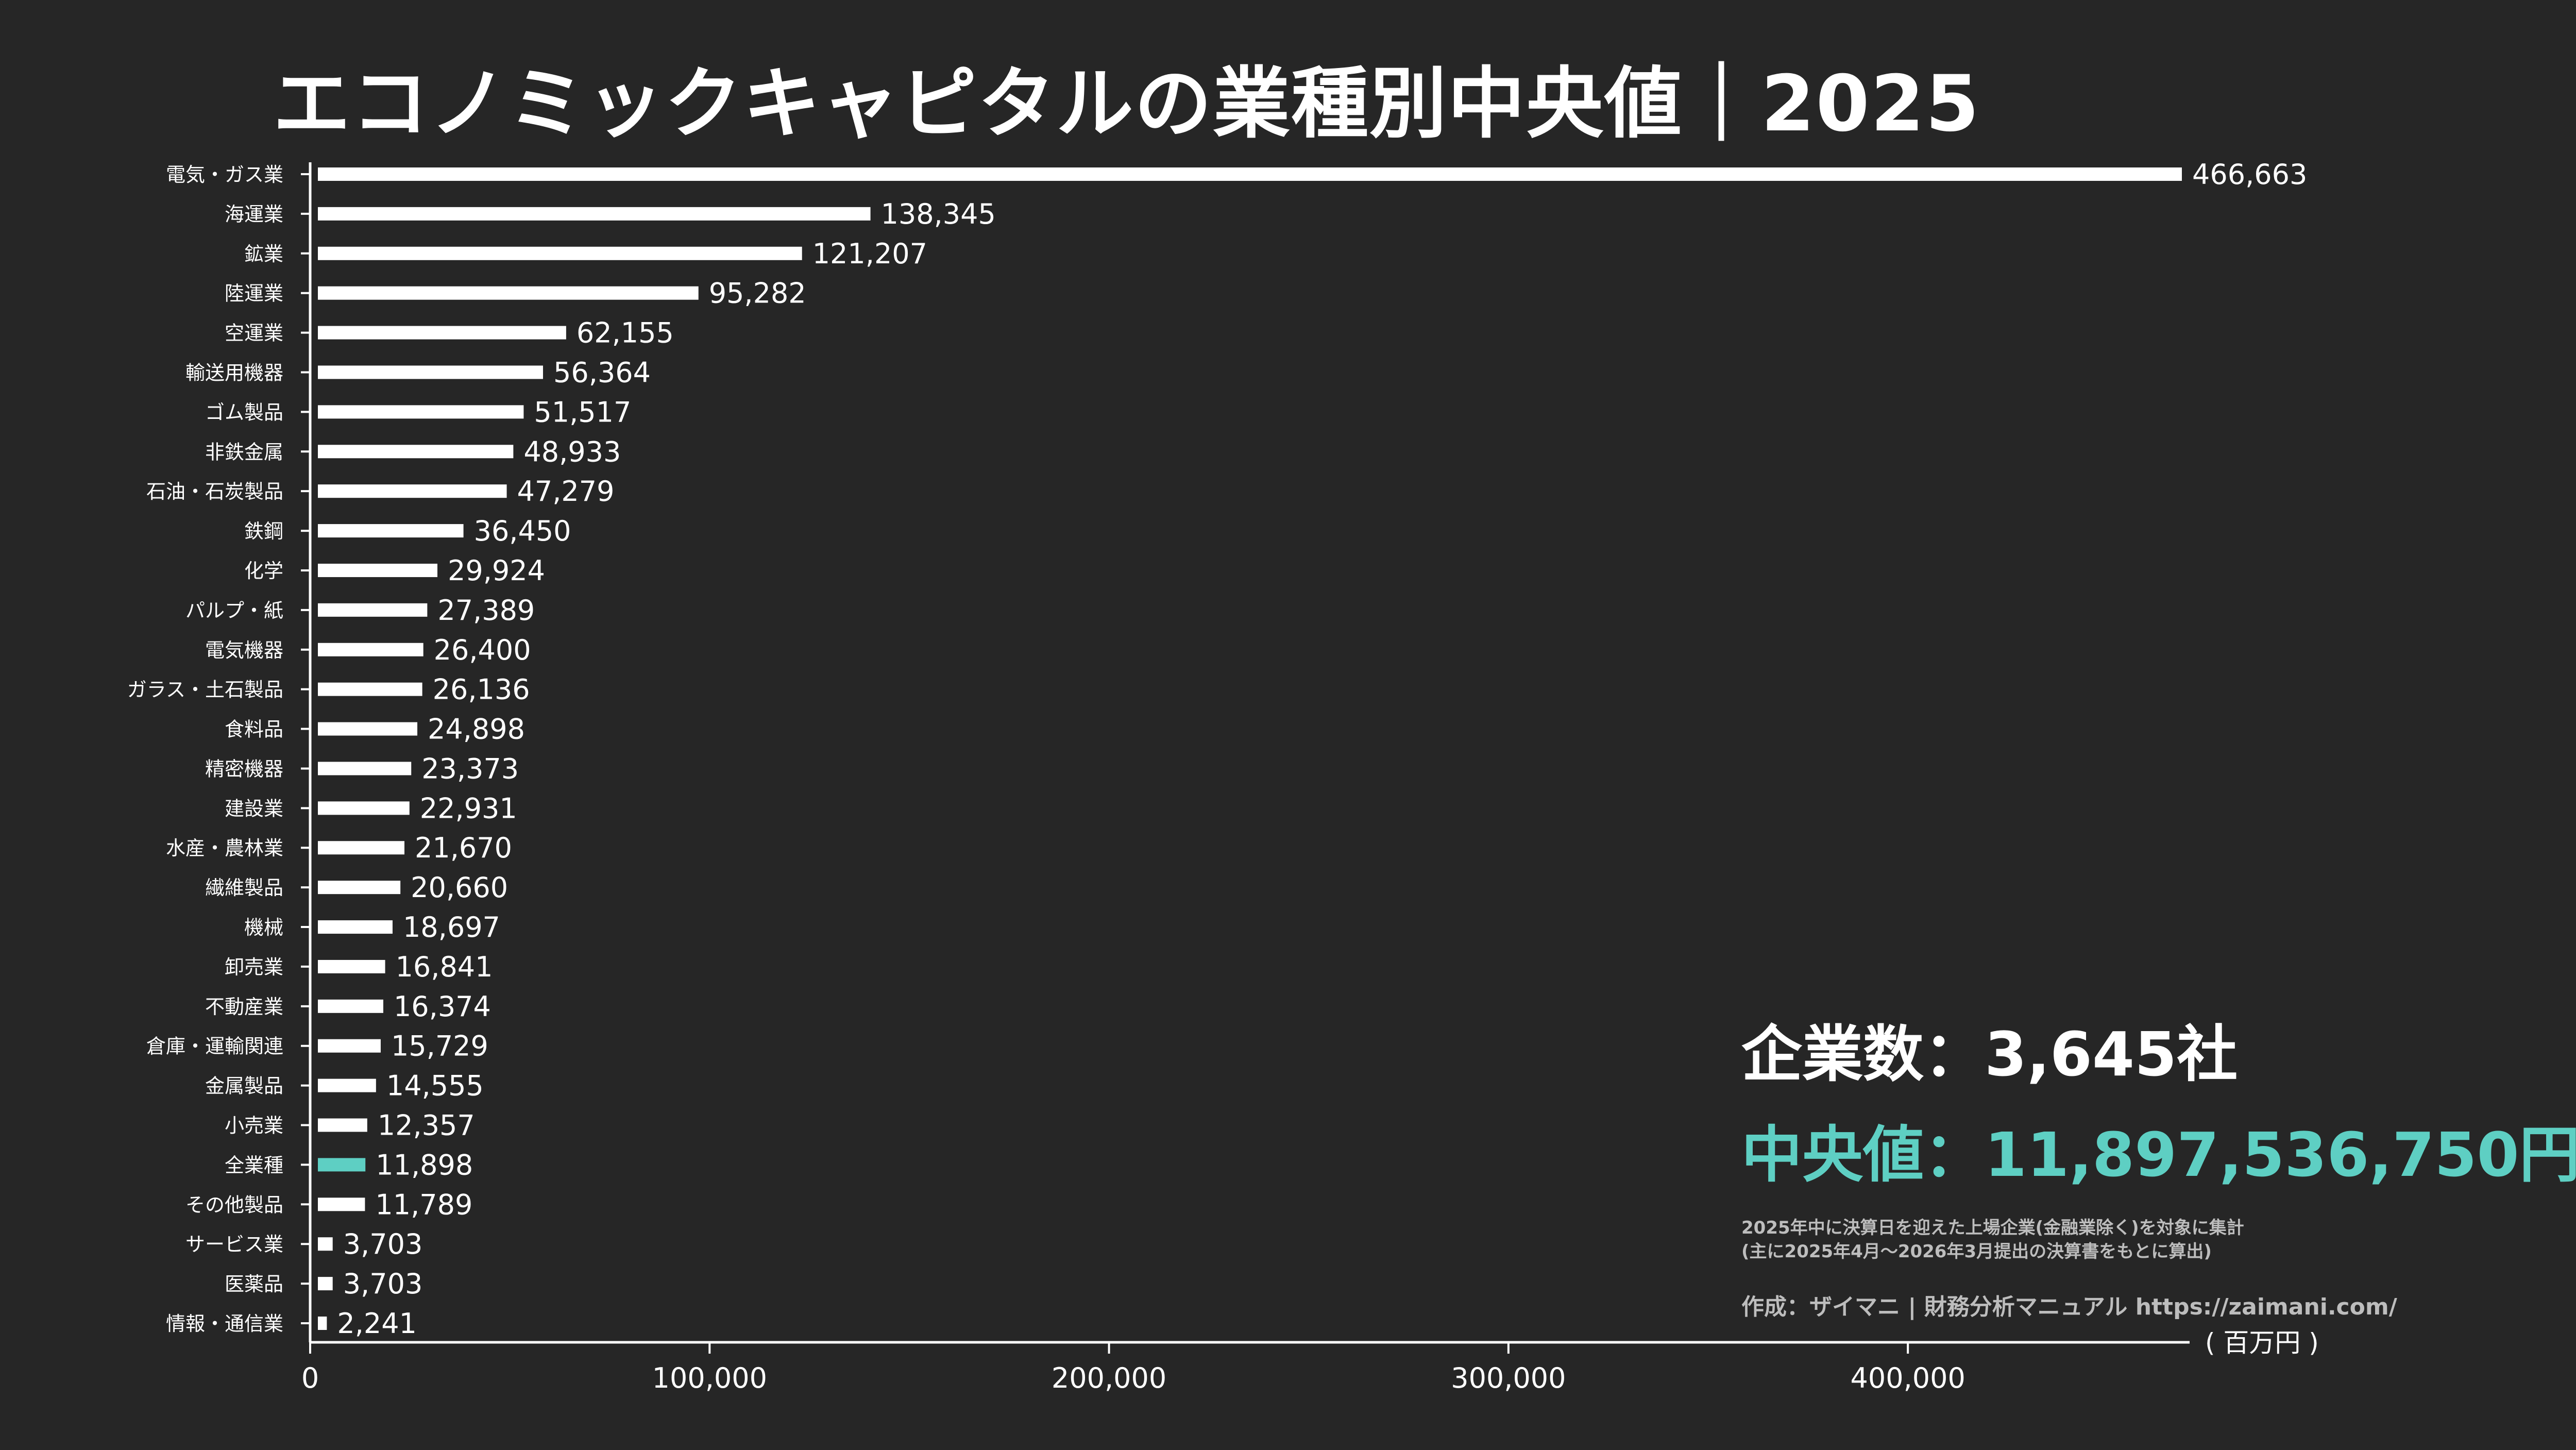 Image resolution: width=2576 pixels, height=1450 pixels. Describe the element at coordinates (225, 848) in the screenshot. I see `category-label: 水産・農林業` at that location.